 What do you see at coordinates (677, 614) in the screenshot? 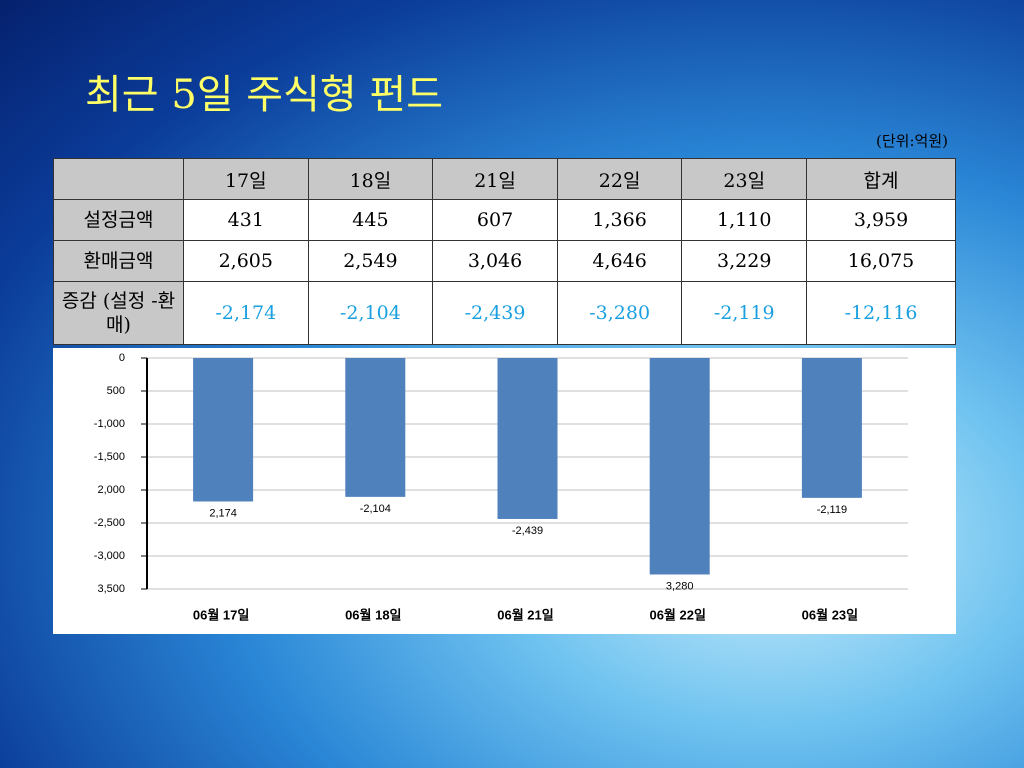
I see `x-tick-label: 06월 22일` at bounding box center [677, 614].